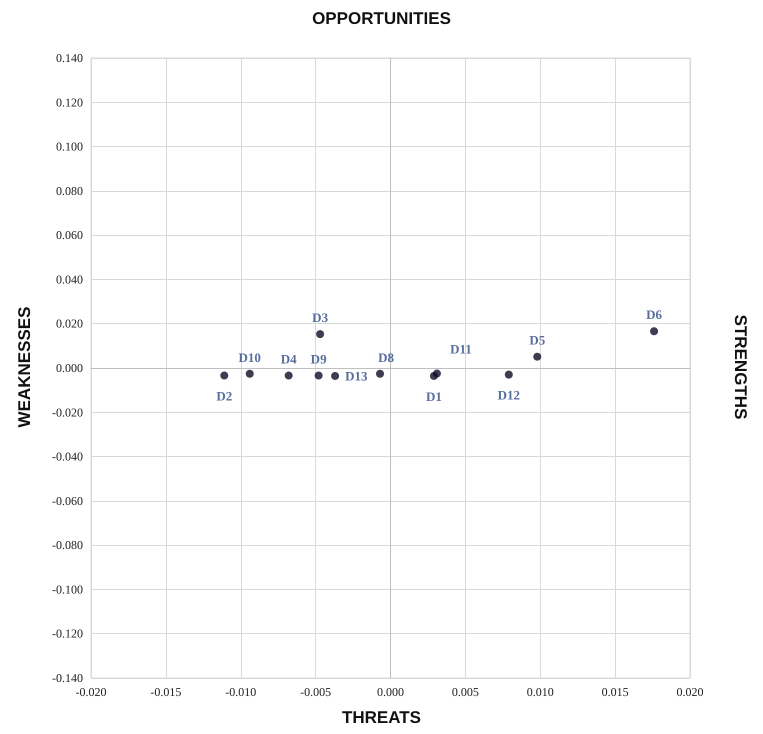 This screenshot has height=734, width=763. Describe the element at coordinates (740, 367) in the screenshot. I see `text: STRENGTHS` at that location.